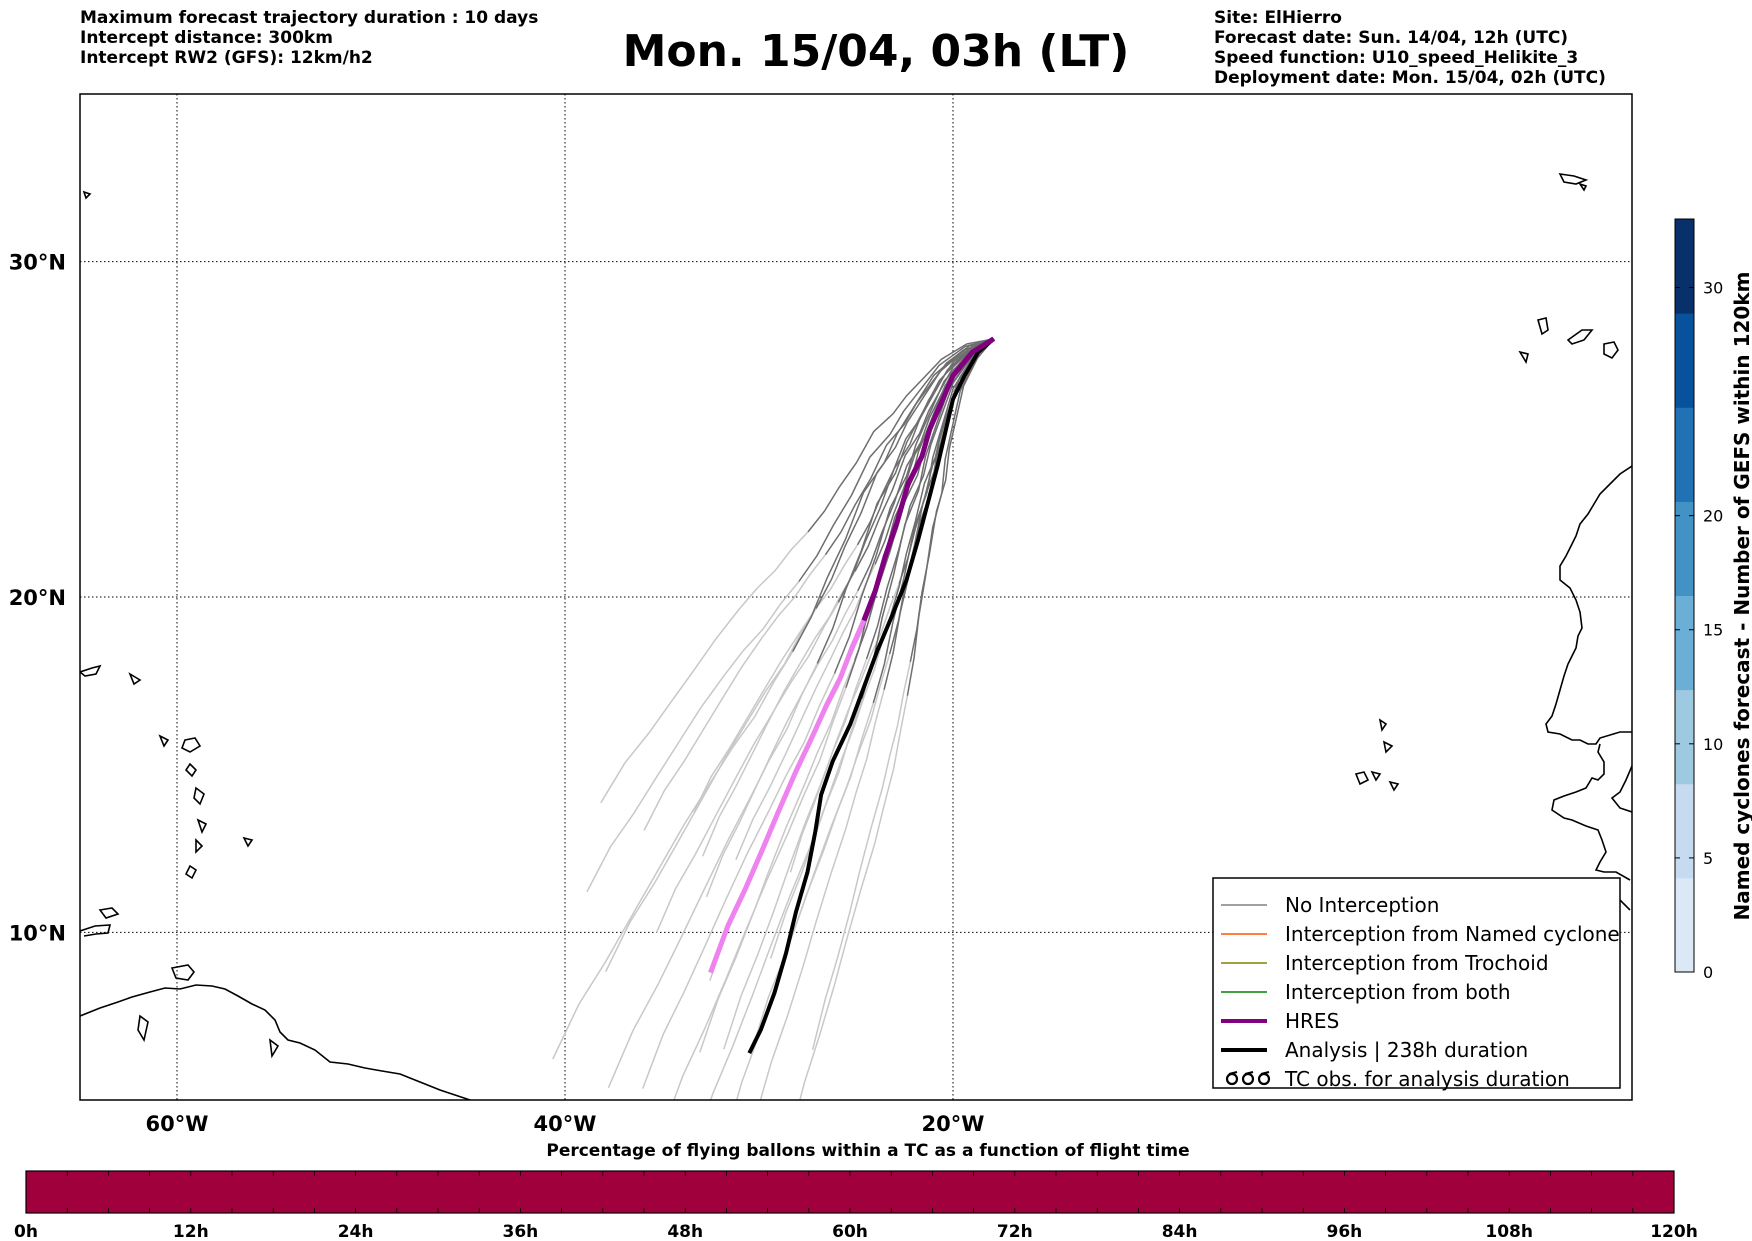  What do you see at coordinates (1621, 789) in the screenshot?
I see `coast-africa-far` at bounding box center [1621, 789].